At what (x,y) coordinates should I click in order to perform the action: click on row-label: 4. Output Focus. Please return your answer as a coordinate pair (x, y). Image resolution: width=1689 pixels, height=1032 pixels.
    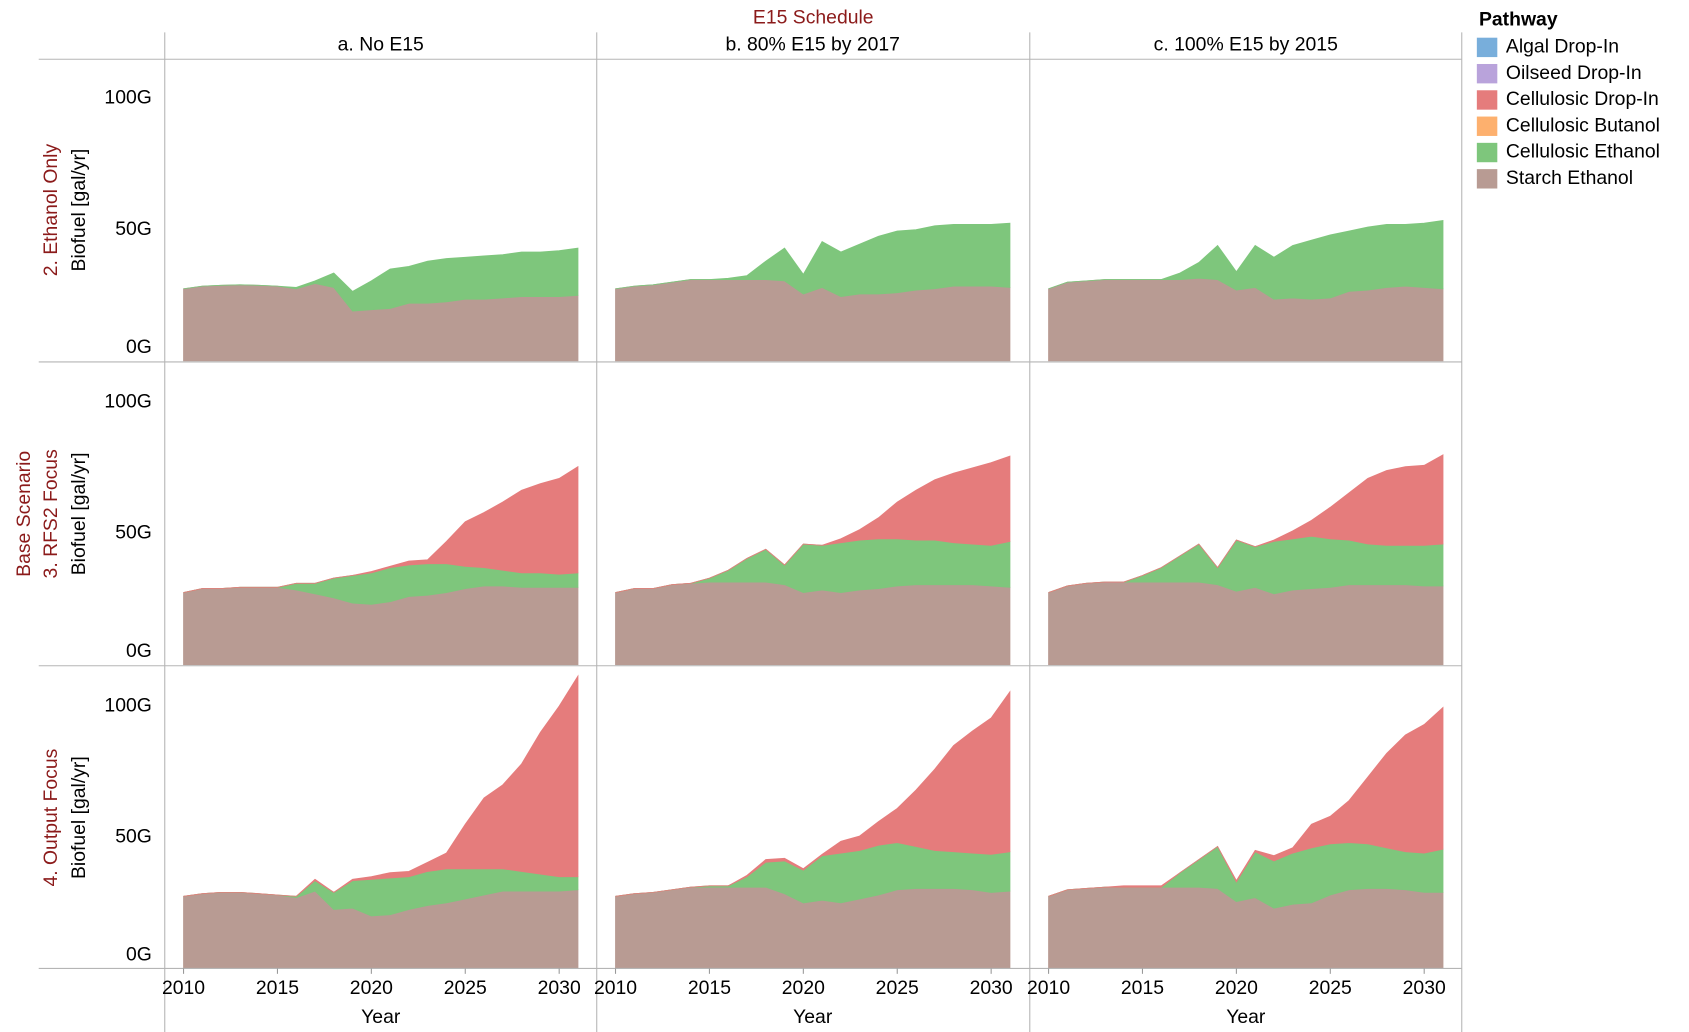
    Looking at the image, I should click on (51, 818).